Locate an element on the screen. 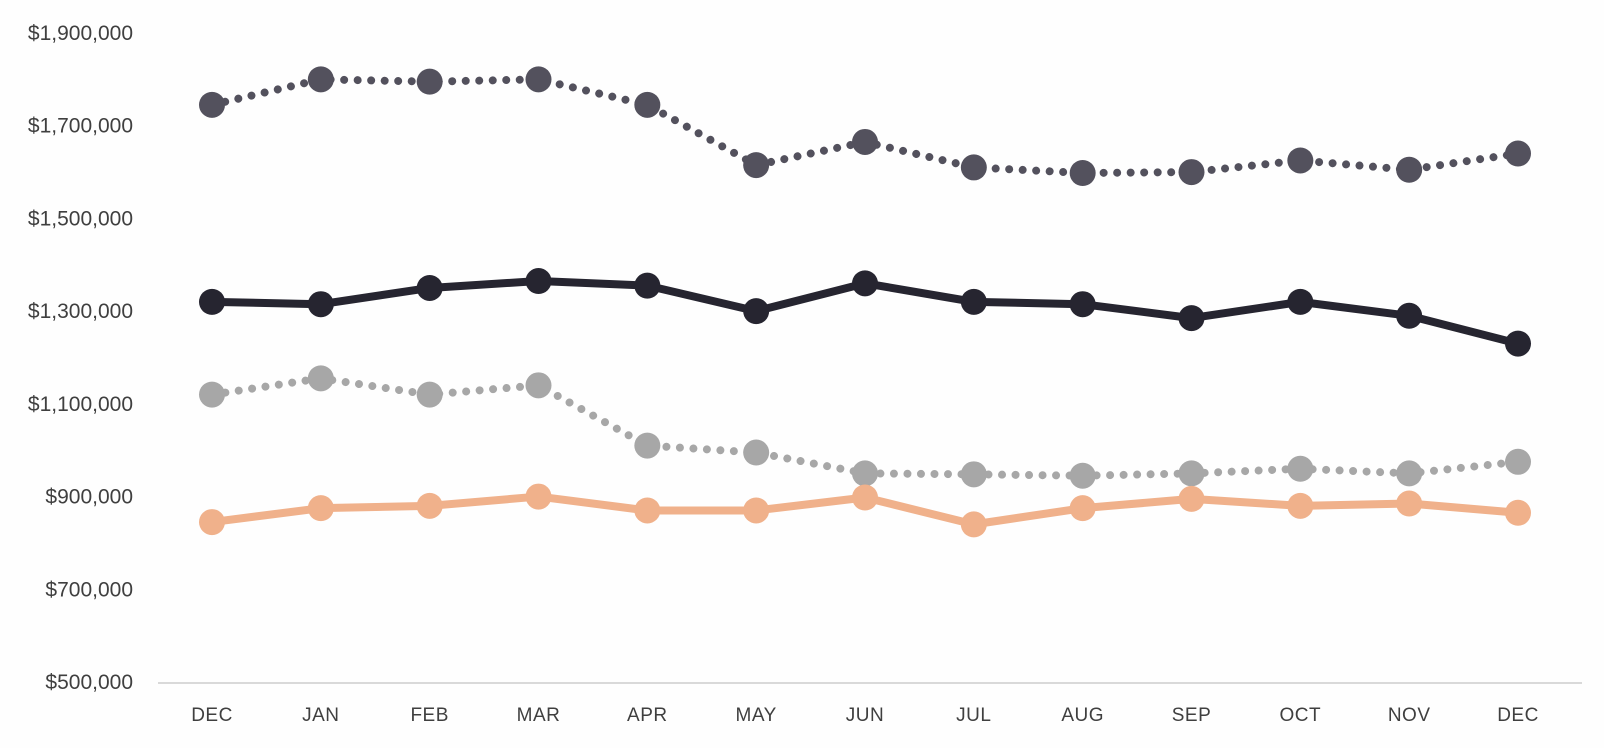  x-axis-tick-label: JAN is located at coordinates (320, 715).